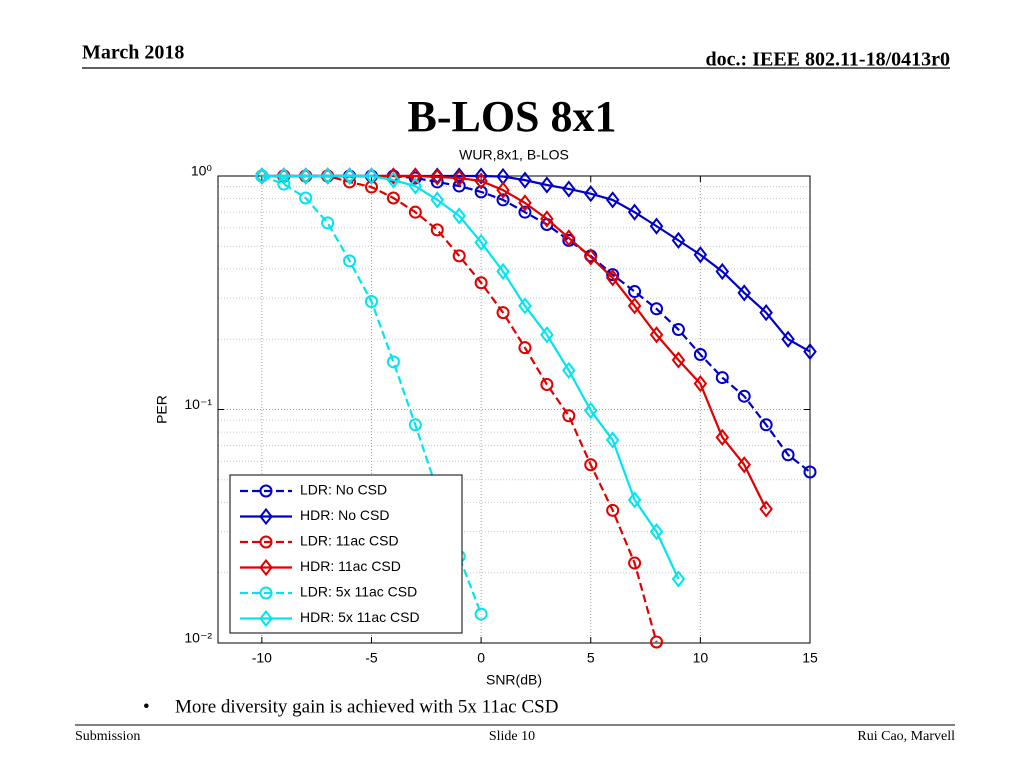  I want to click on legend-label: HDR: 5x 11ac CSD, so click(360, 617).